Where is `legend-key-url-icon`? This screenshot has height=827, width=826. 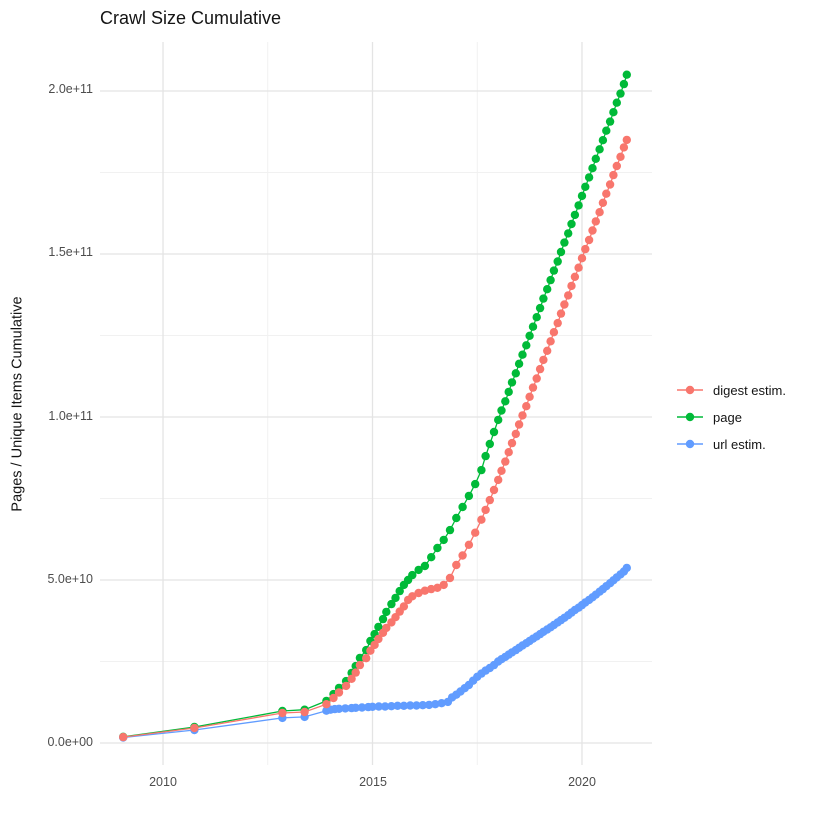
legend-key-url-icon is located at coordinates (690, 444).